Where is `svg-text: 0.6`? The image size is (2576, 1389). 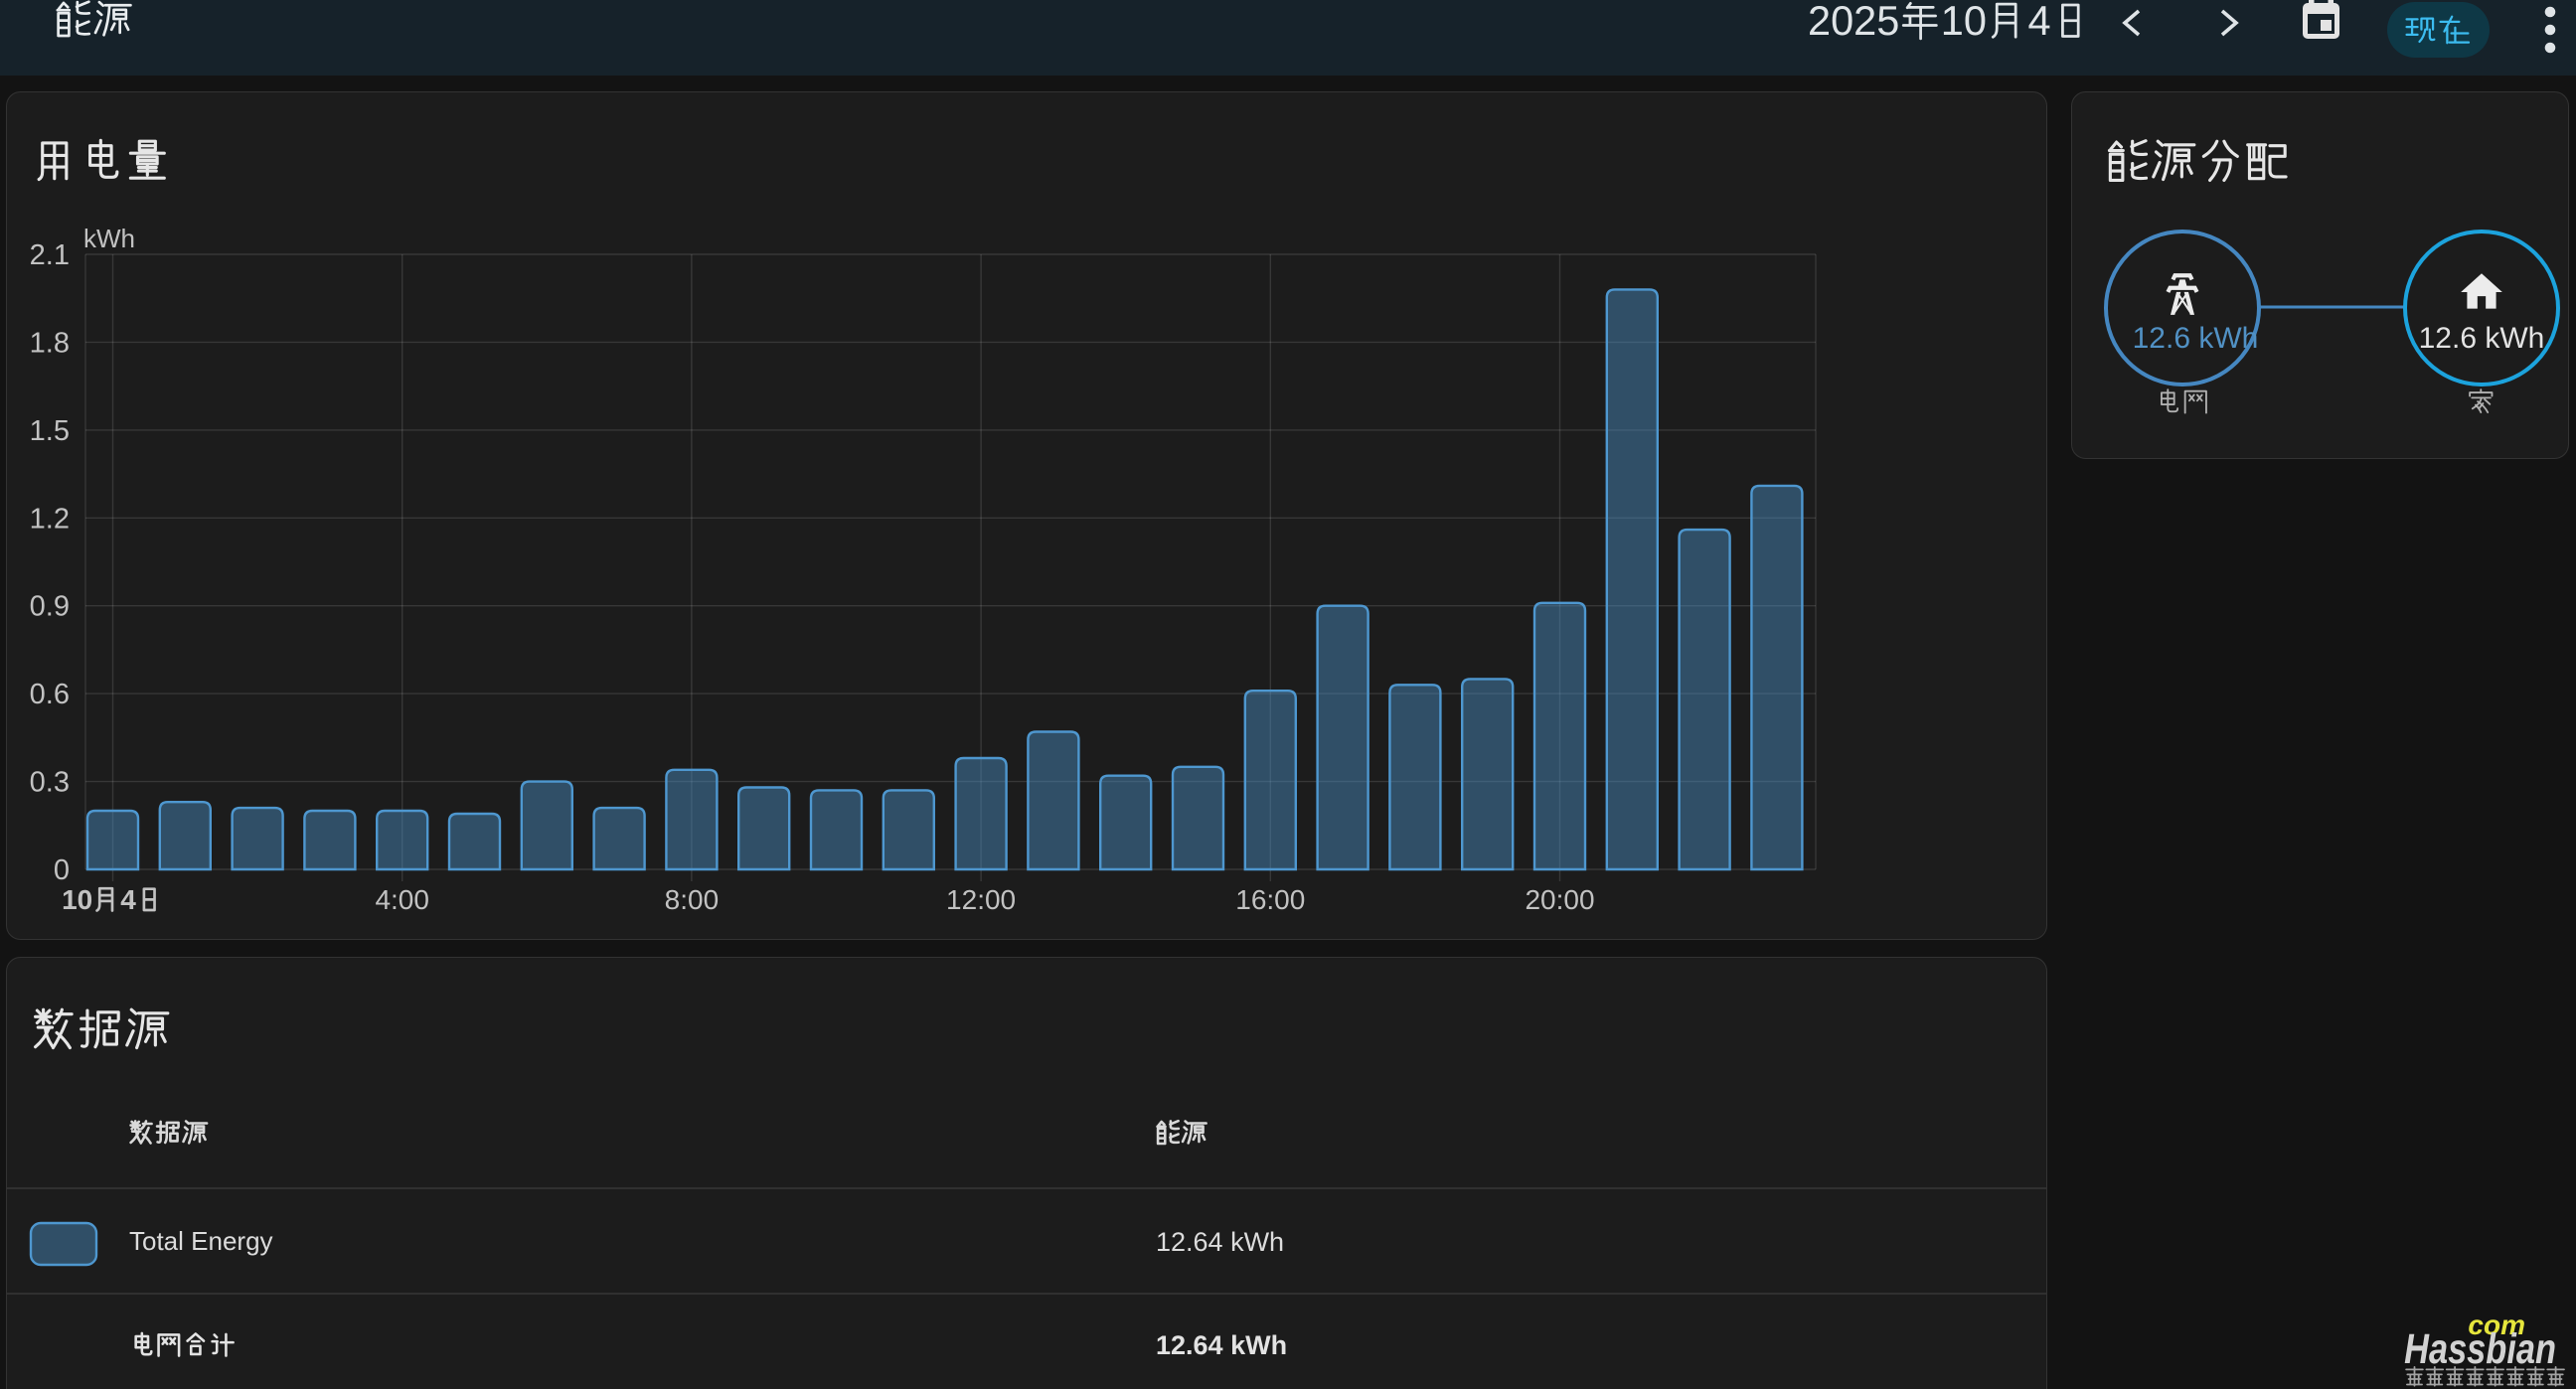 svg-text: 0.6 is located at coordinates (50, 694).